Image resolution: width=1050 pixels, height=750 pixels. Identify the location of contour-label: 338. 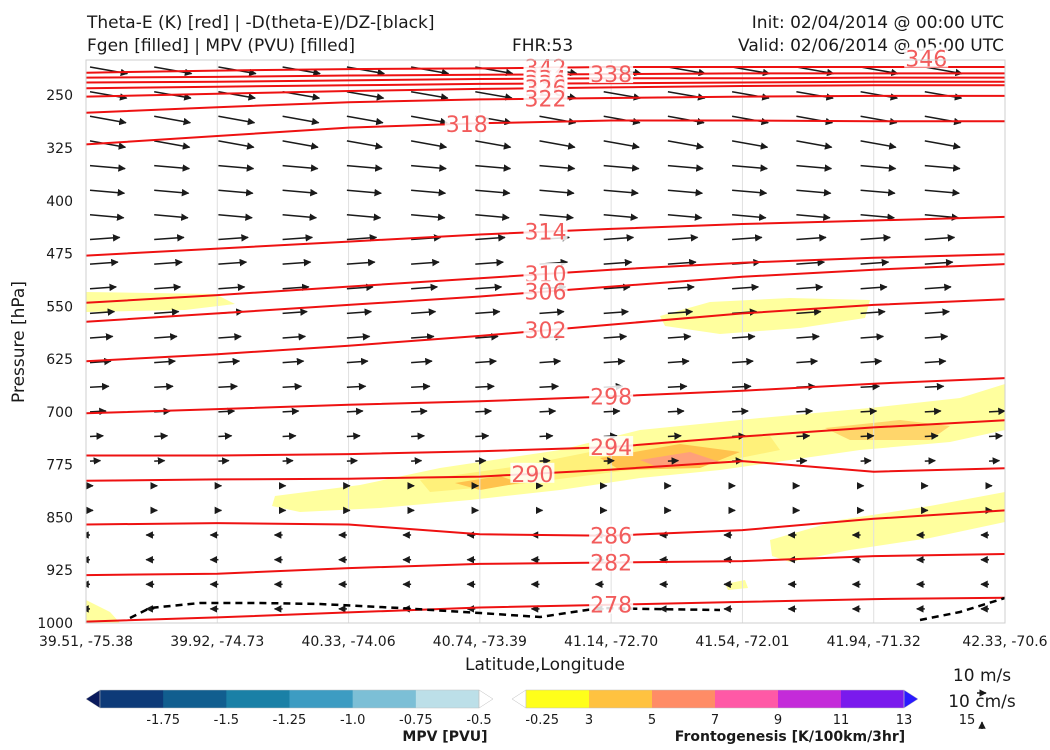
(611, 75).